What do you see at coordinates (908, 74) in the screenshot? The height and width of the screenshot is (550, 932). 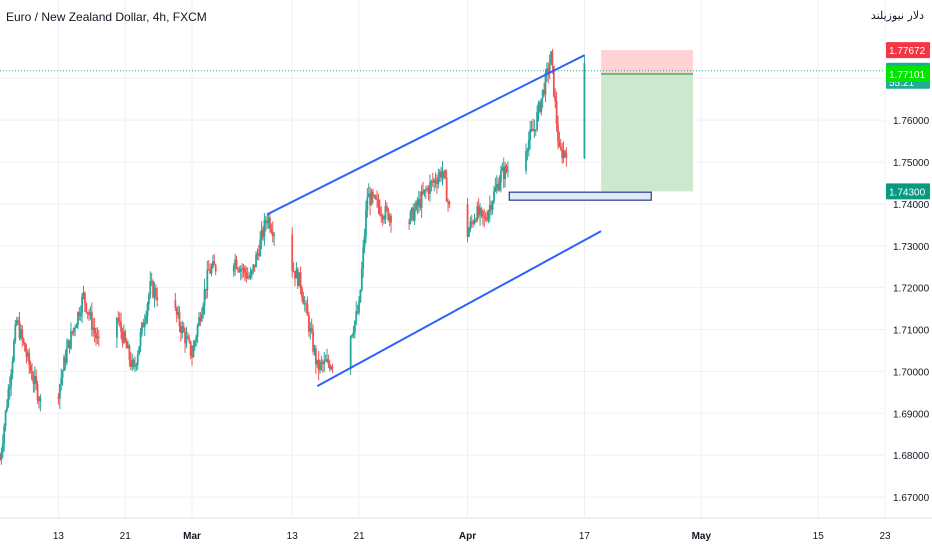 I see `price-label-box` at bounding box center [908, 74].